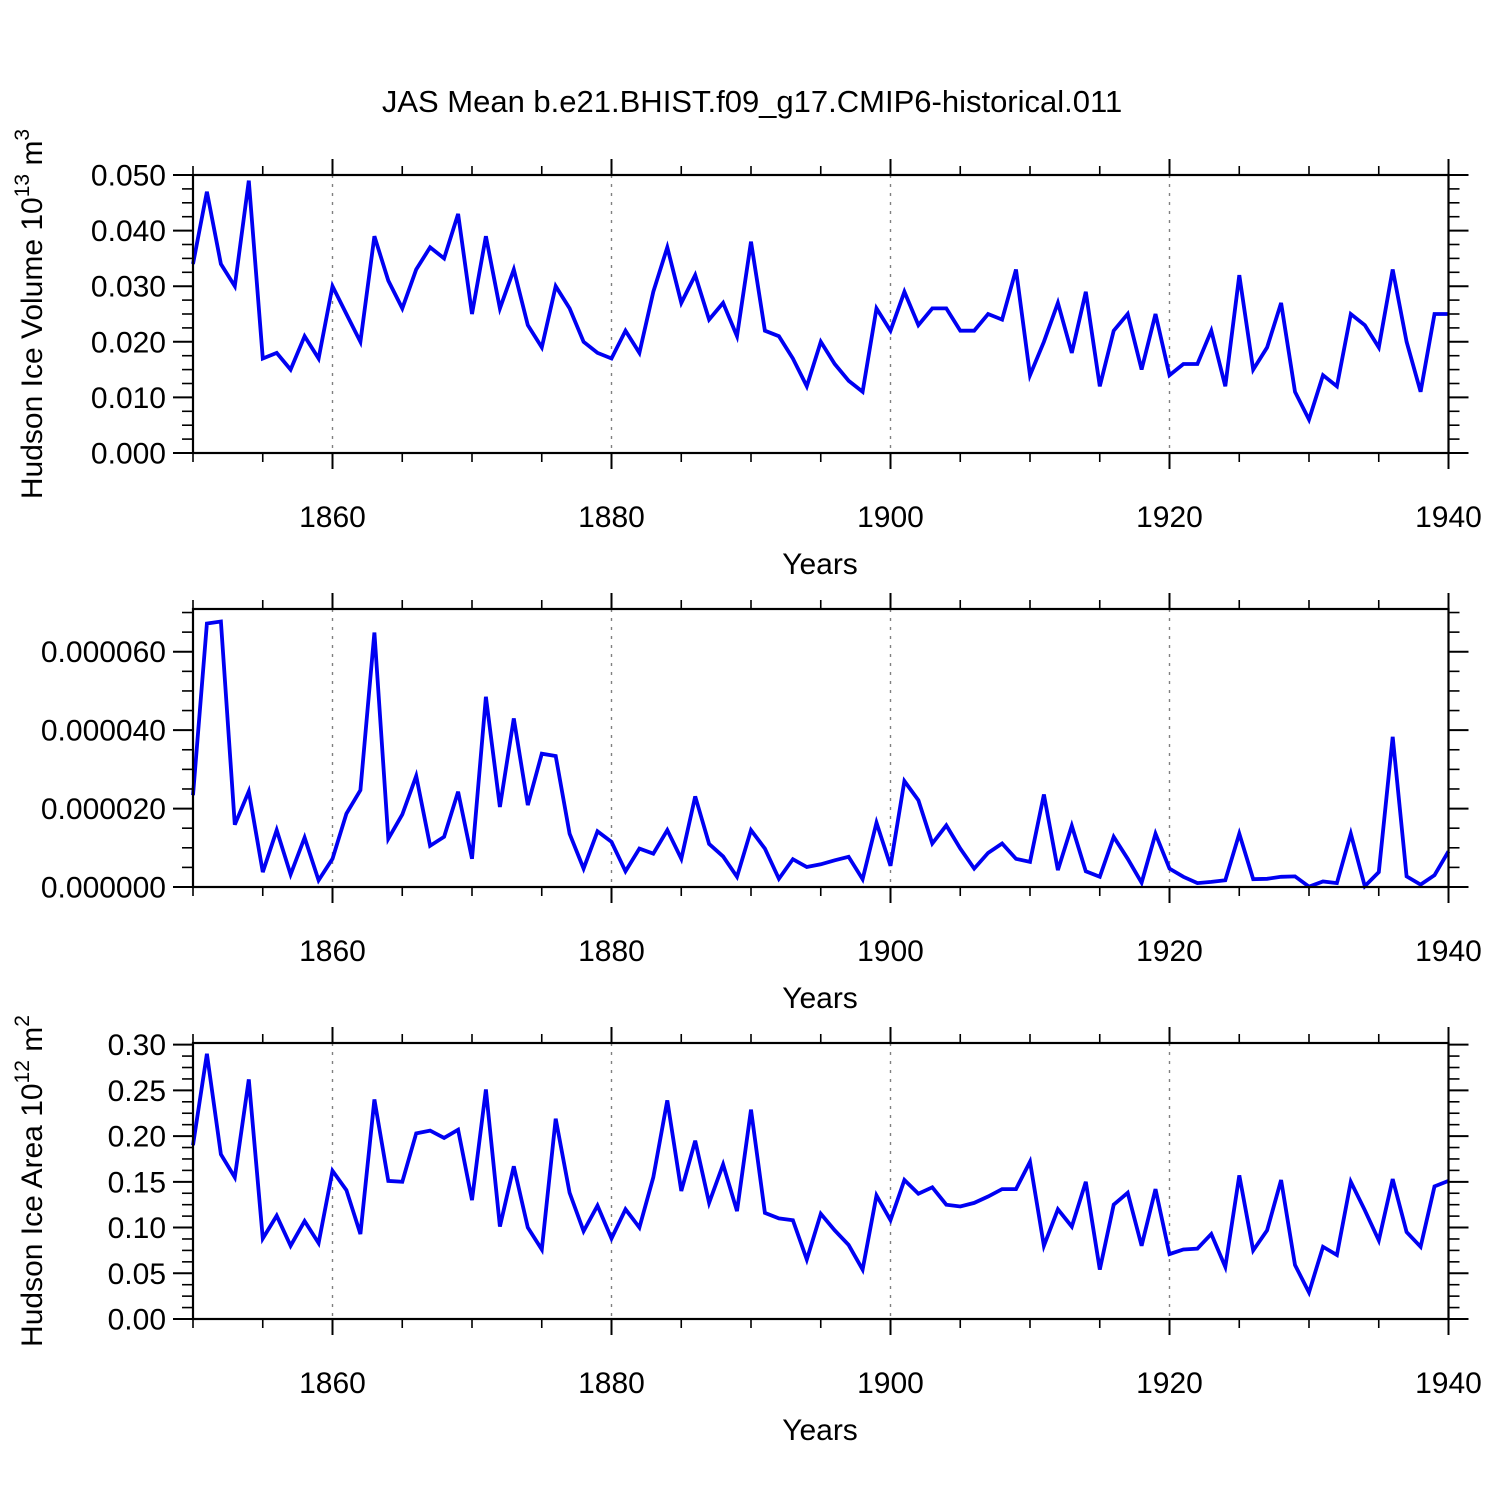 The width and height of the screenshot is (1500, 1500). Describe the element at coordinates (128, 398) in the screenshot. I see `y-tick-label: 0.010` at that location.